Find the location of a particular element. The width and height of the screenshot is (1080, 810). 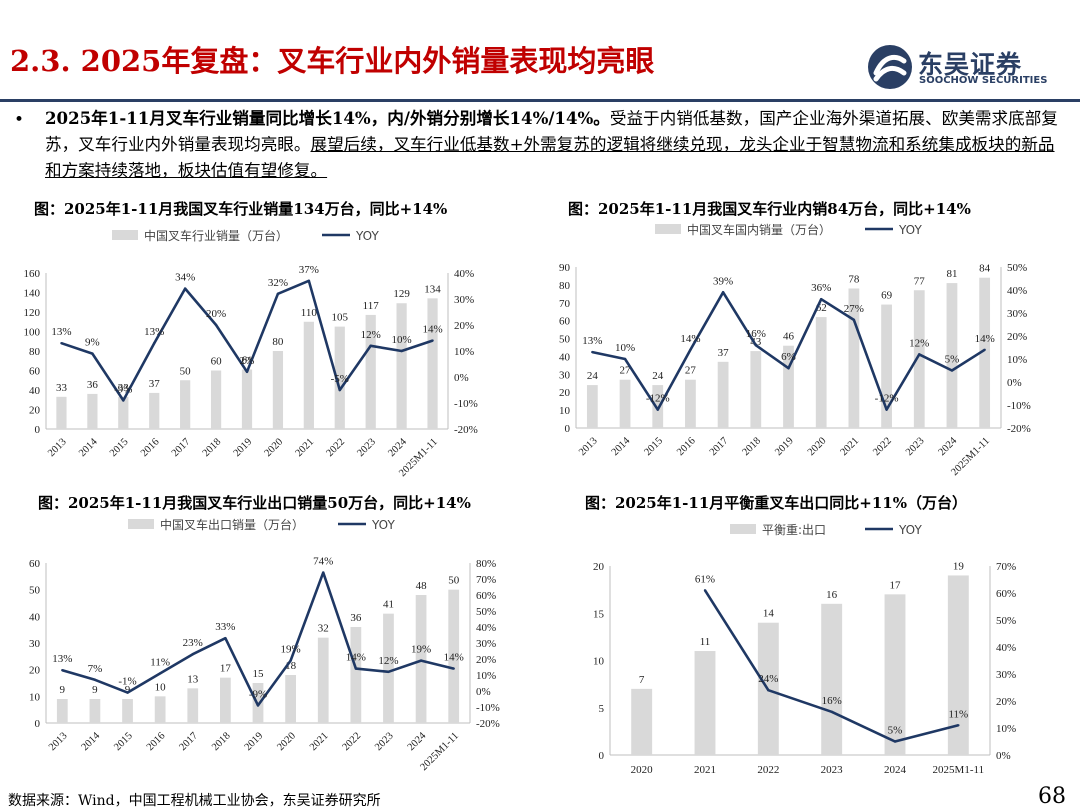

bar-value-label: 18 is located at coordinates (291, 666).